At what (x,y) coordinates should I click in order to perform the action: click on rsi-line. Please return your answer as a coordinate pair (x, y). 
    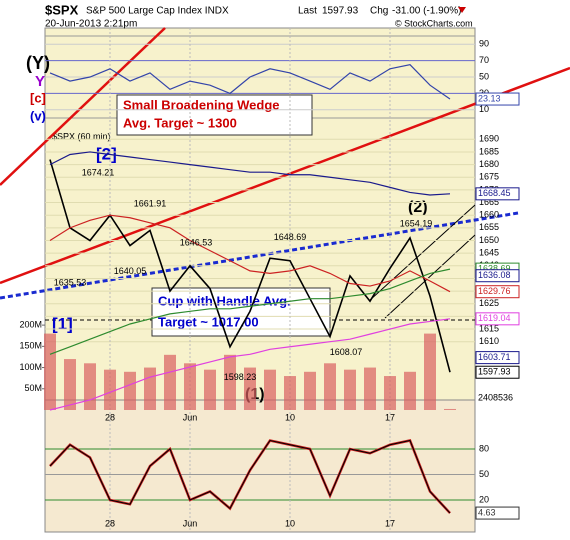
    Looking at the image, I should click on (250, 82).